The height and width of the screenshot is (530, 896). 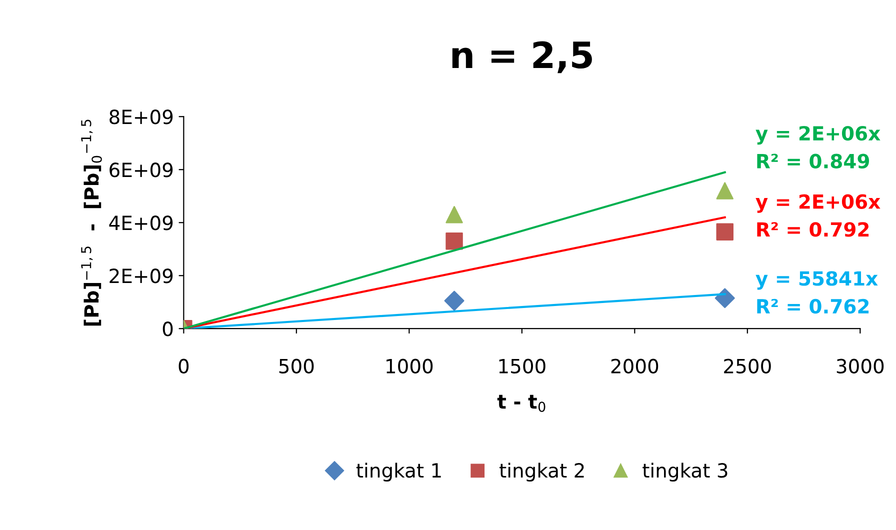 I want to click on annotation: y = 2E+06x R² = 0.792, so click(x=818, y=215).